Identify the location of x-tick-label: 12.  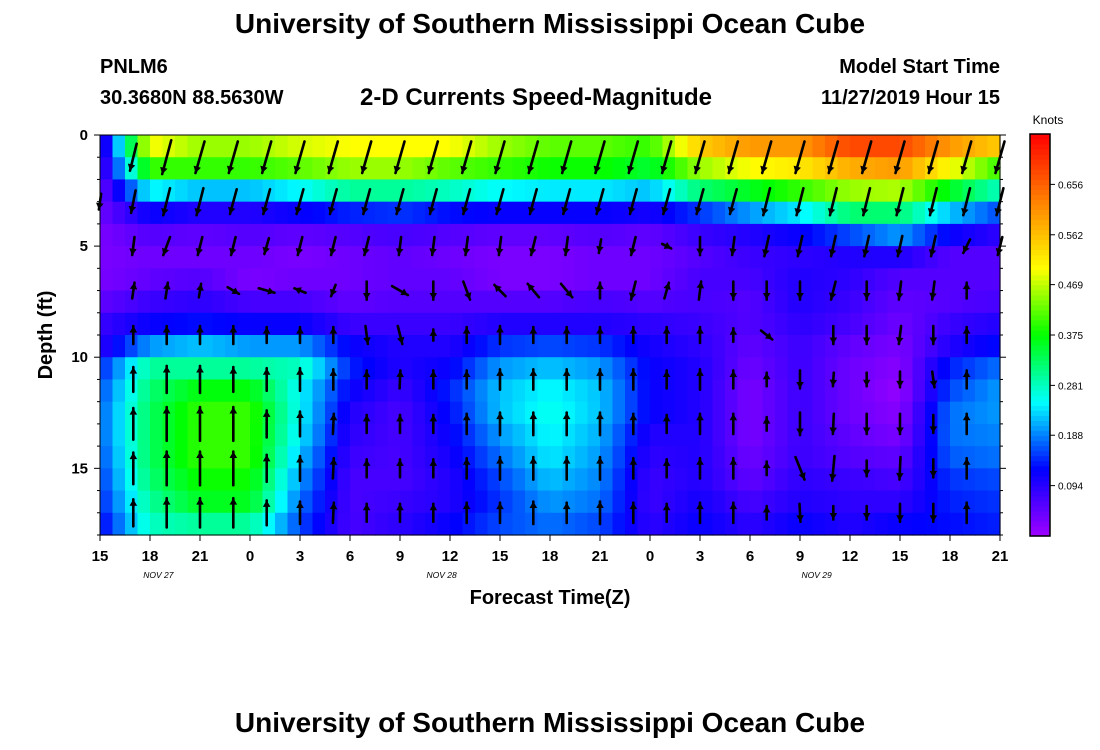
(850, 556).